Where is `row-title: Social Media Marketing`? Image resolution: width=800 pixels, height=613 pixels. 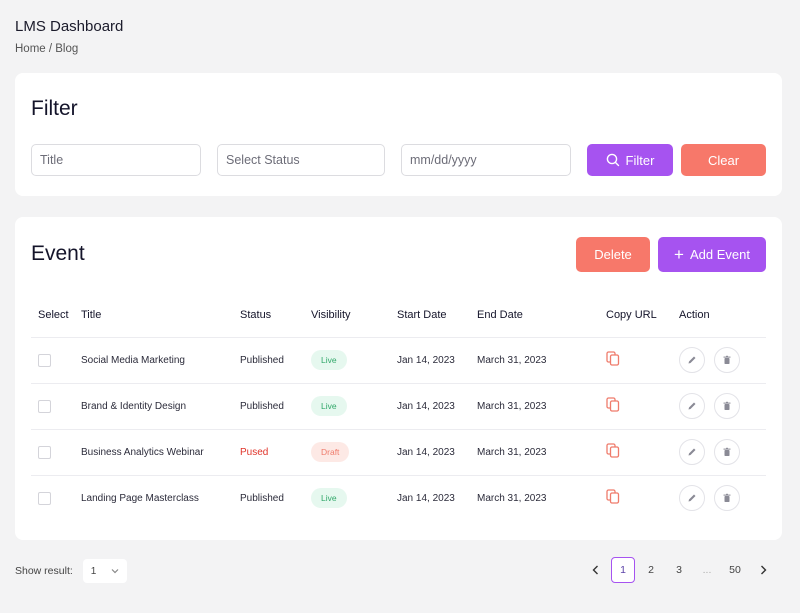
row-title: Social Media Marketing is located at coordinates (160, 360).